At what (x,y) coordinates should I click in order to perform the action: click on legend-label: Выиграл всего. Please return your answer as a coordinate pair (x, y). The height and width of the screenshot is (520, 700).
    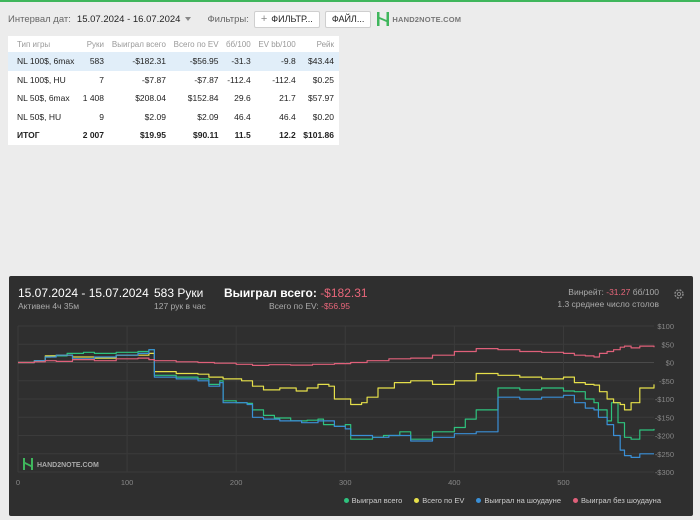
    Looking at the image, I should click on (377, 500).